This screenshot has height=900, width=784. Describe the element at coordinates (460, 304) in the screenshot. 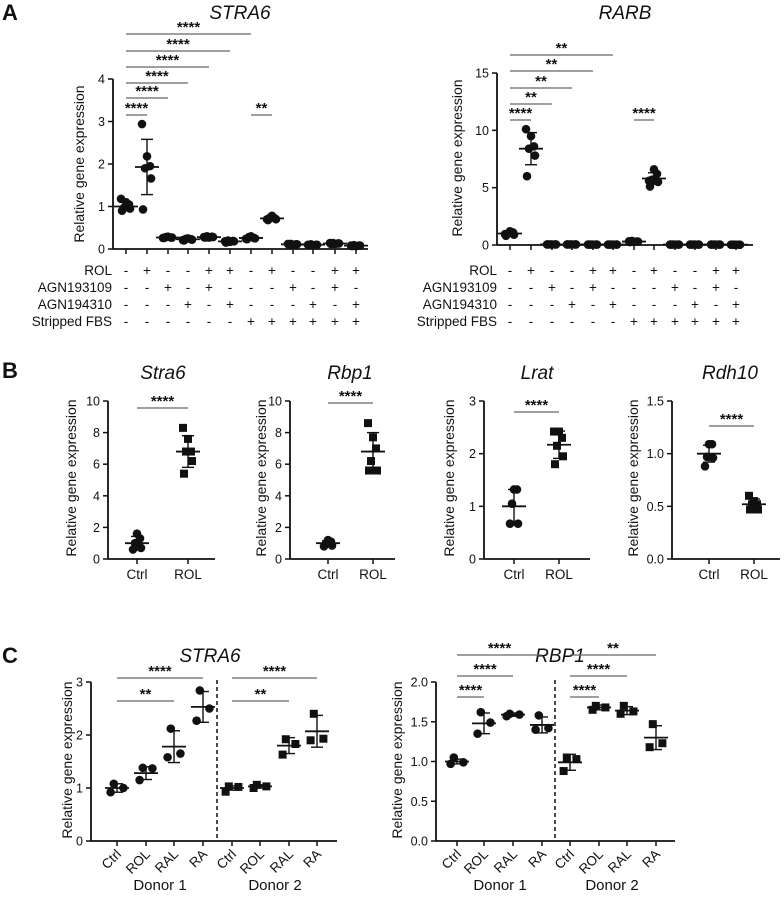

I see `condition-label: AGN194310` at that location.